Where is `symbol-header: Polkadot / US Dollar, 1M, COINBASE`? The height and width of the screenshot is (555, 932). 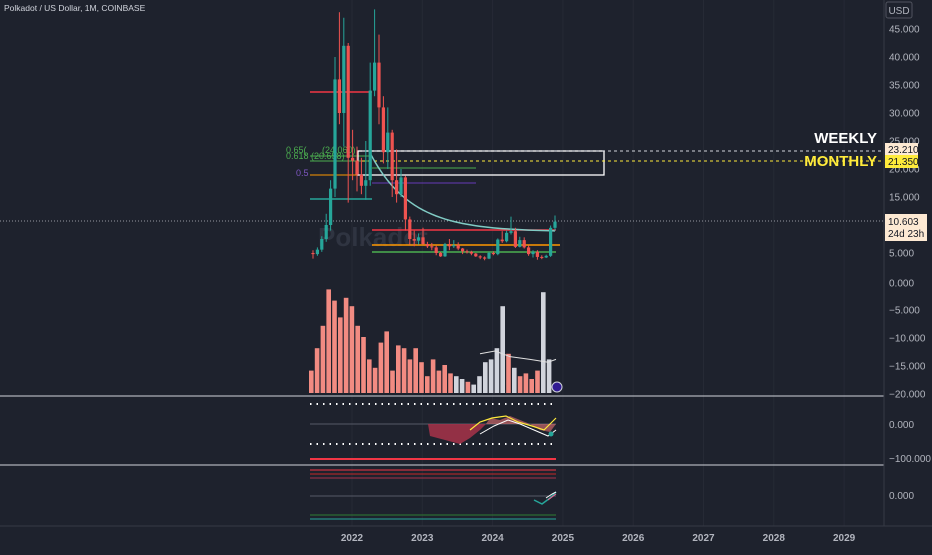
symbol-header: Polkadot / US Dollar, 1M, COINBASE is located at coordinates (75, 8).